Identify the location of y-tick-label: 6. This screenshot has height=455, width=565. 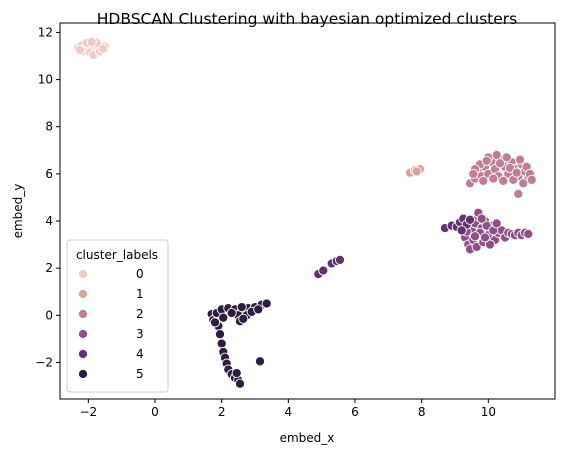
(49, 174).